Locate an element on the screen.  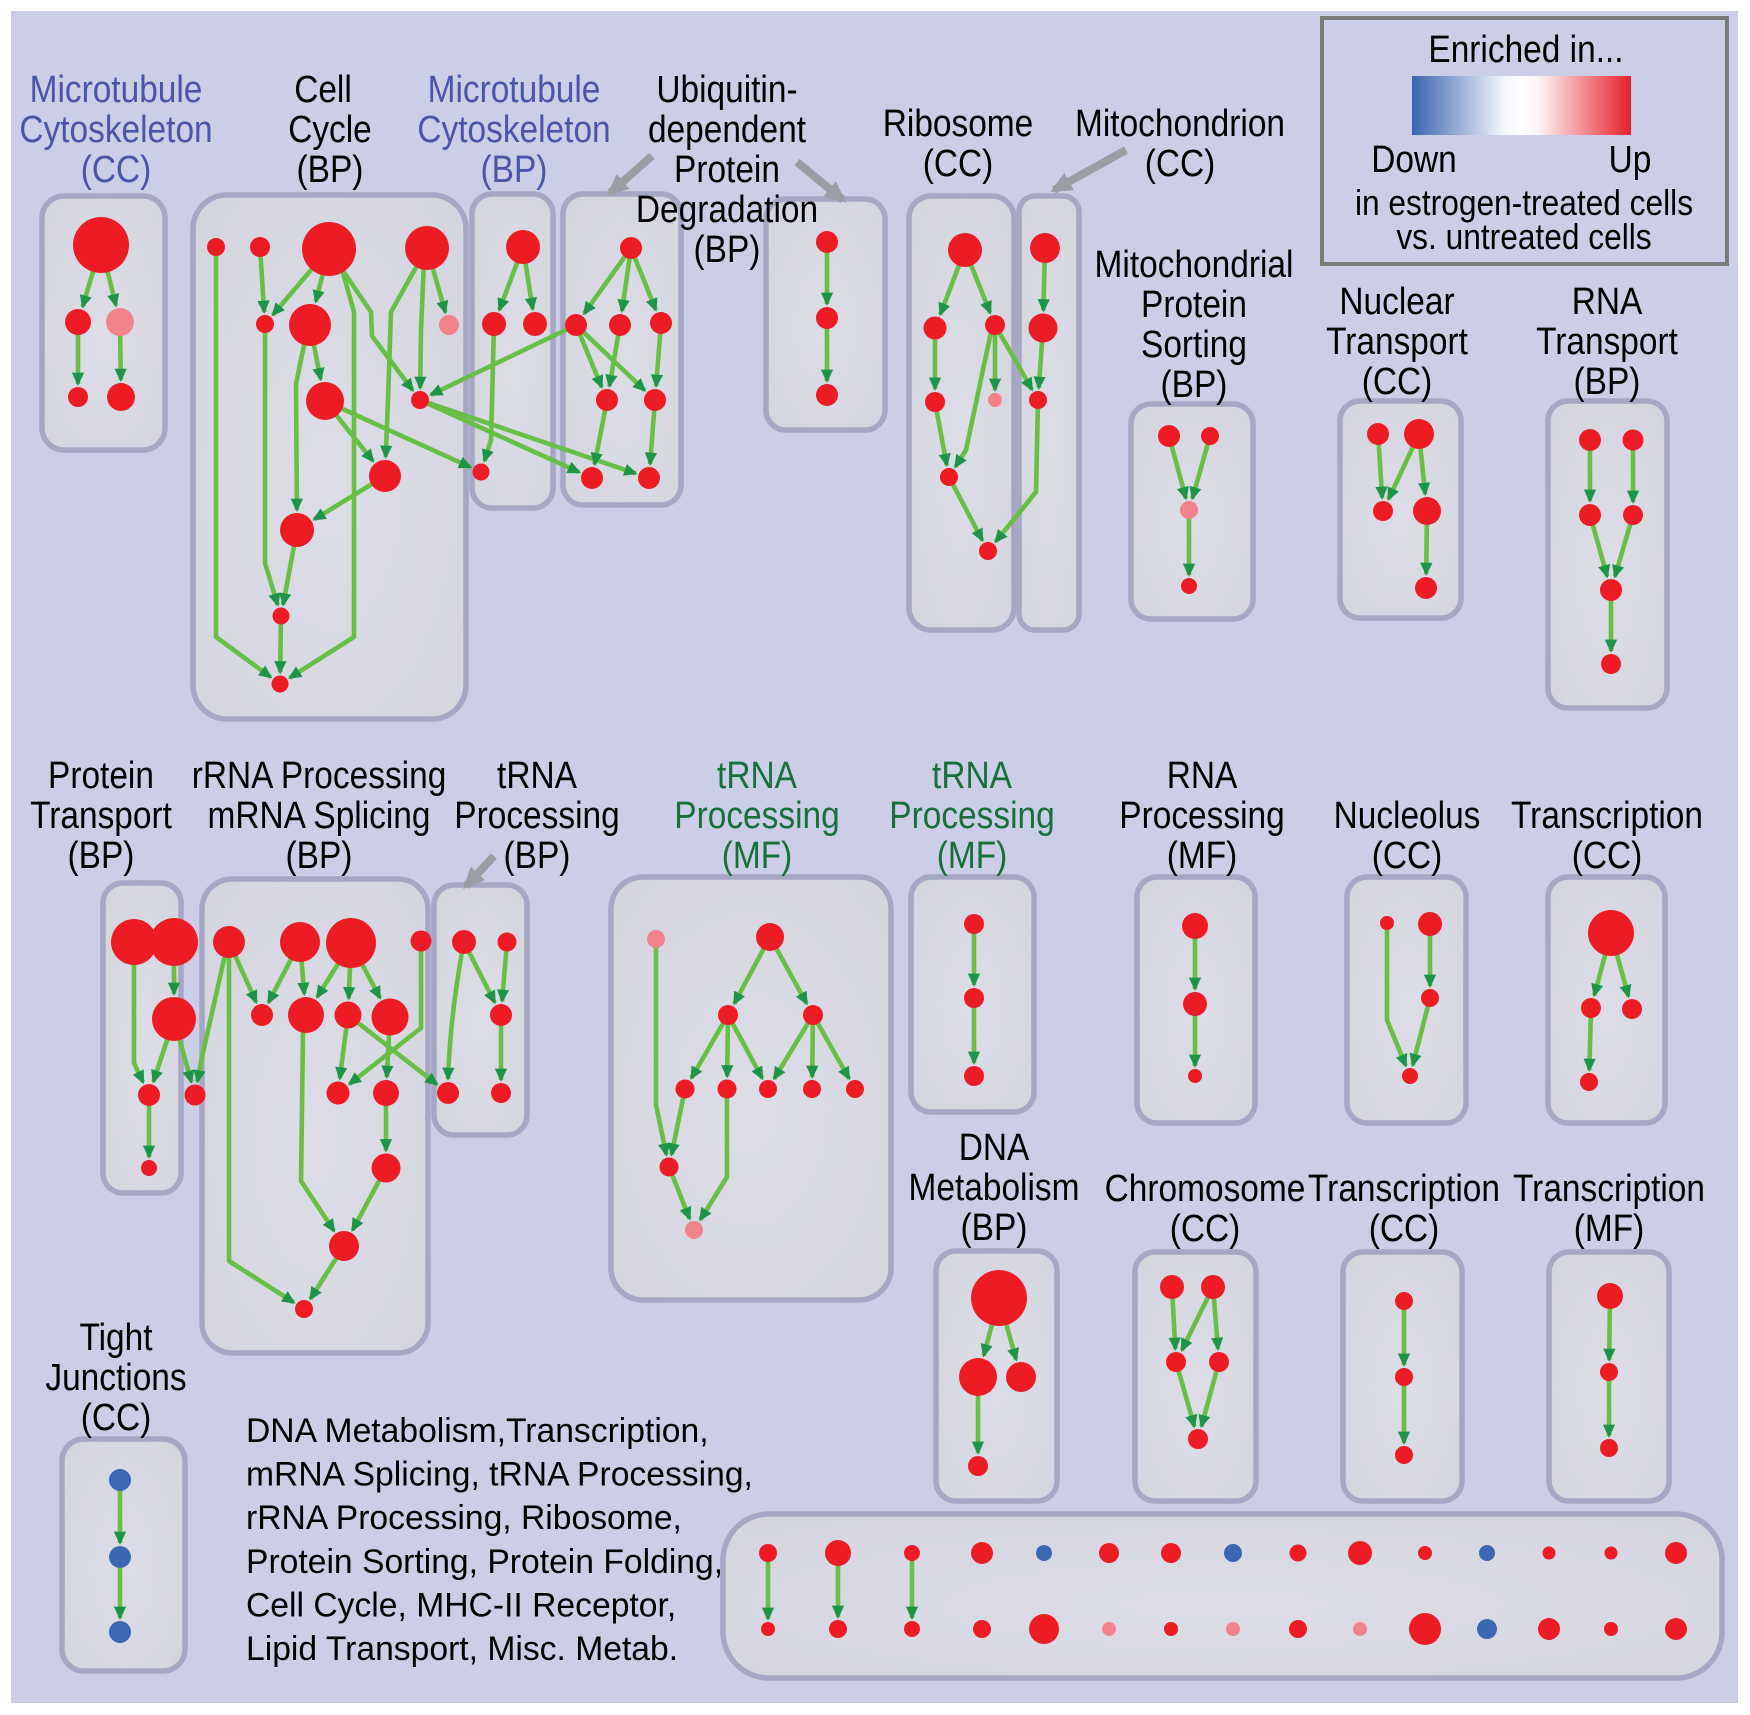
svg-text: Degradation is located at coordinates (727, 210).